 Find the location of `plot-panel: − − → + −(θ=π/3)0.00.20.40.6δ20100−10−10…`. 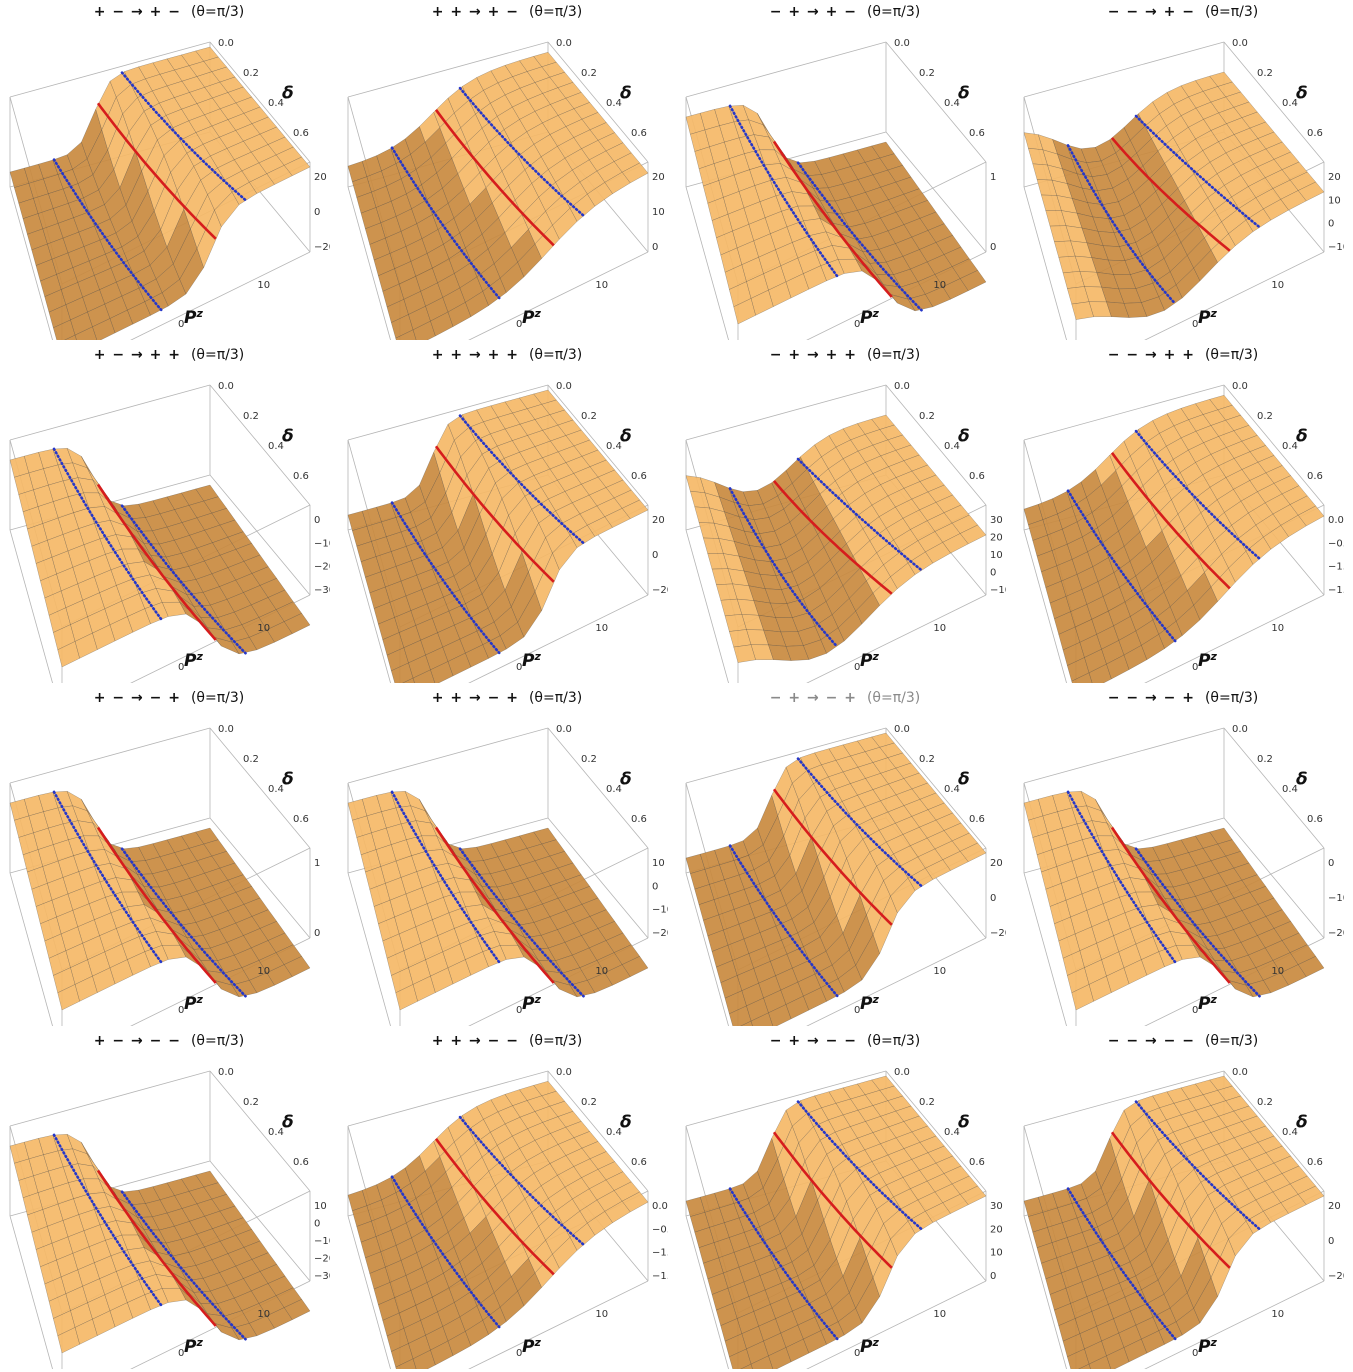

plot-panel: − − → + −(θ=π/3)0.00.20.40.6δ20100−10−10… is located at coordinates (1183, 171).